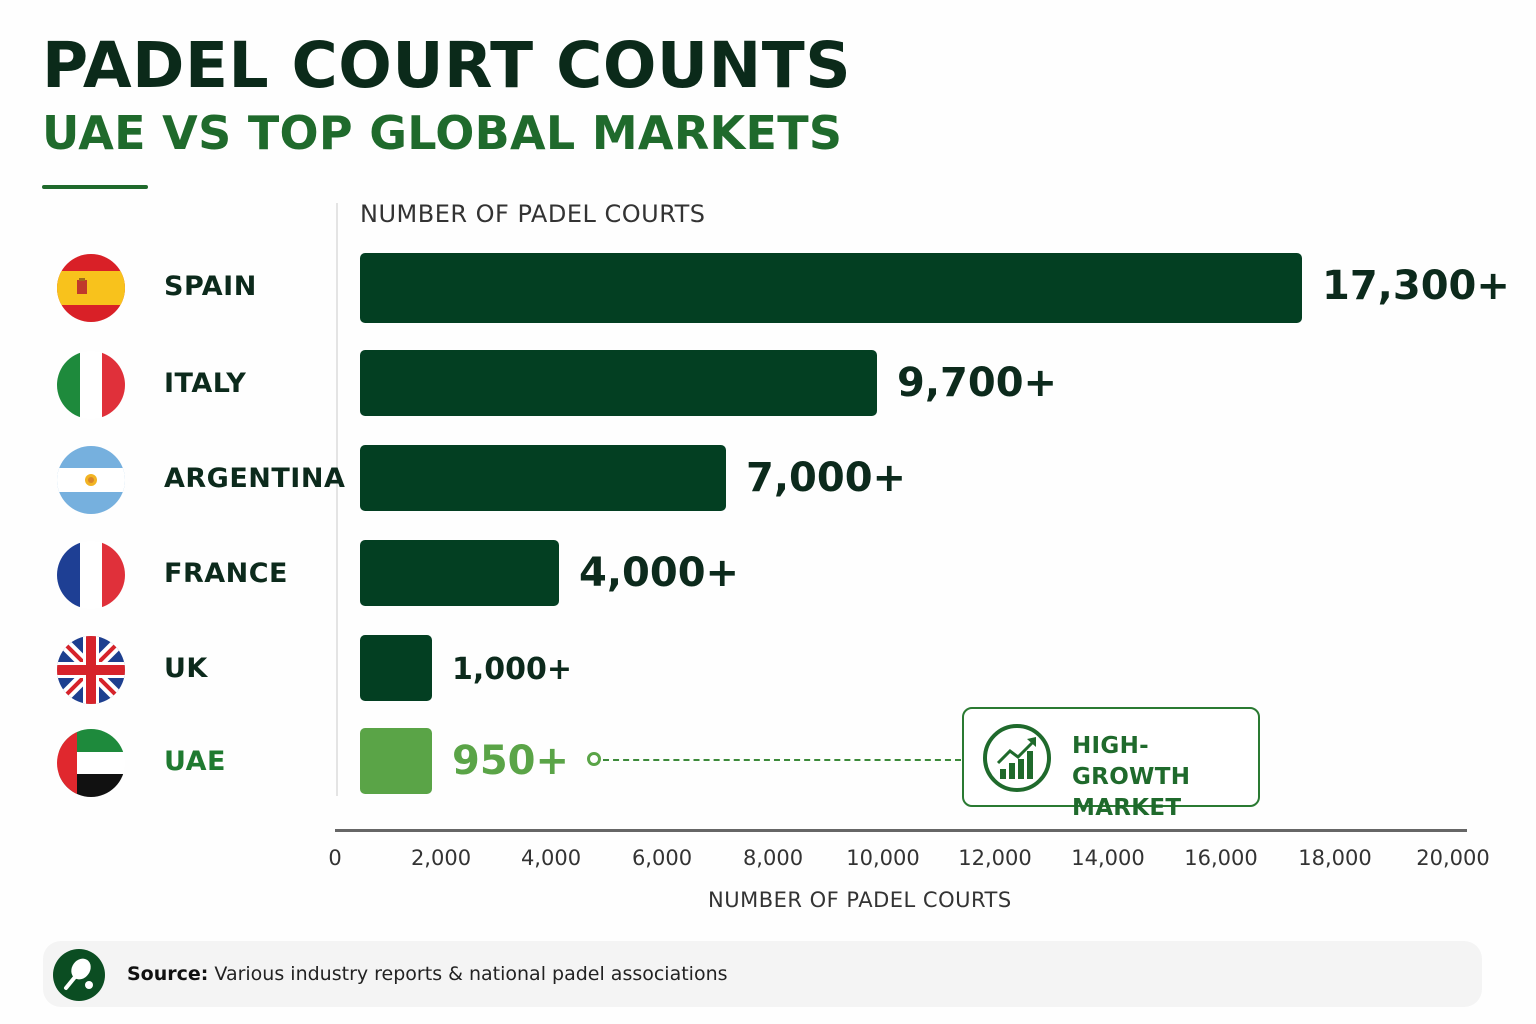 The image size is (1536, 1024). What do you see at coordinates (91, 575) in the screenshot?
I see `france-flag-icon` at bounding box center [91, 575].